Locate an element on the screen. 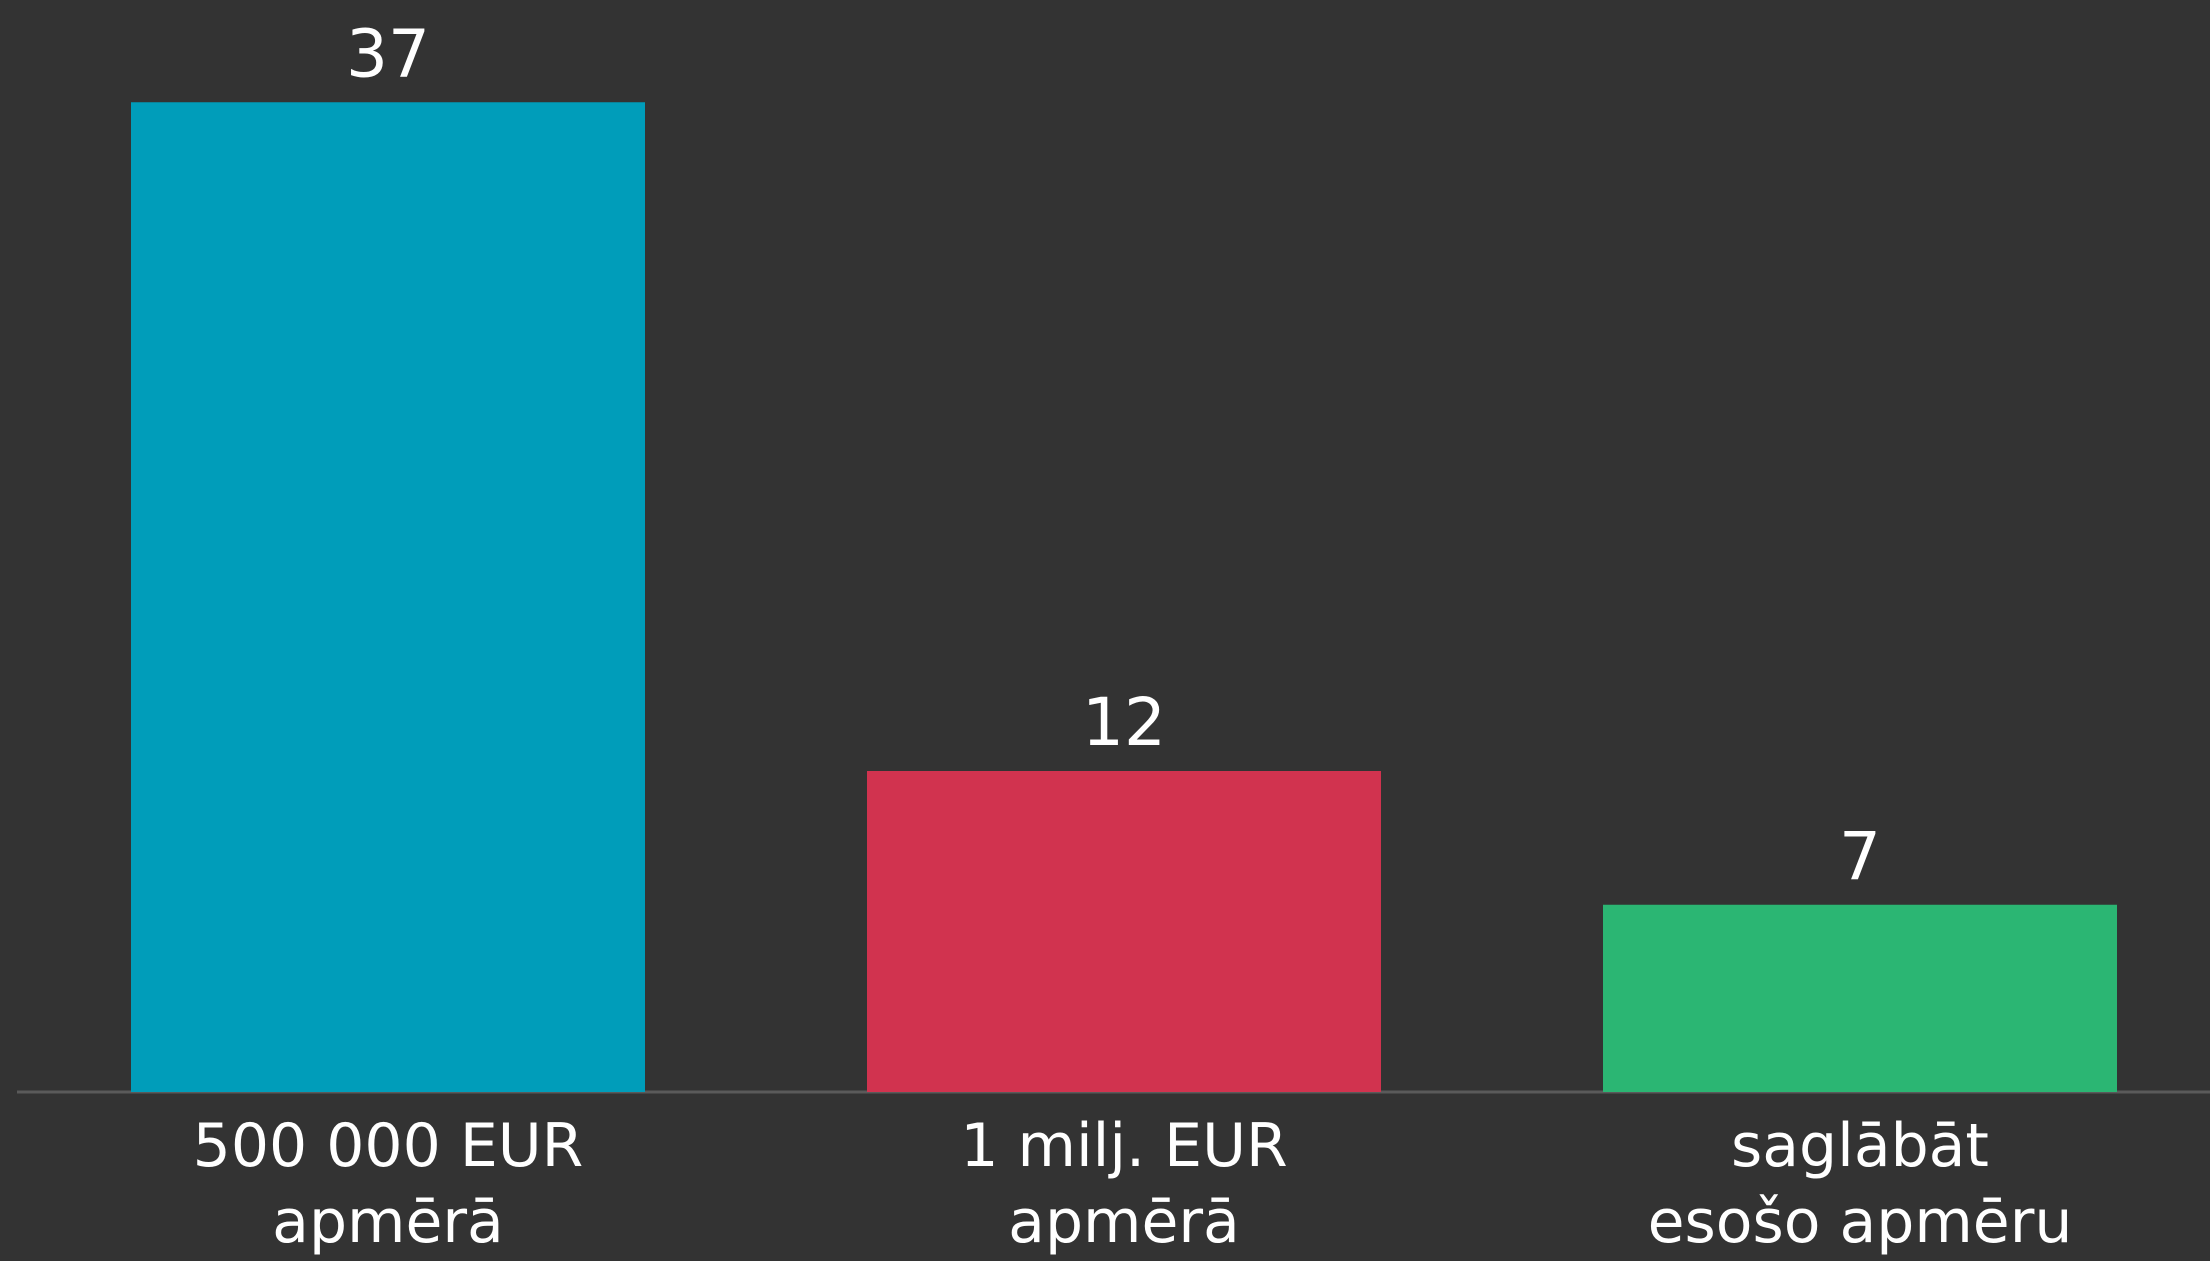  value-label: 37 is located at coordinates (388, 53).